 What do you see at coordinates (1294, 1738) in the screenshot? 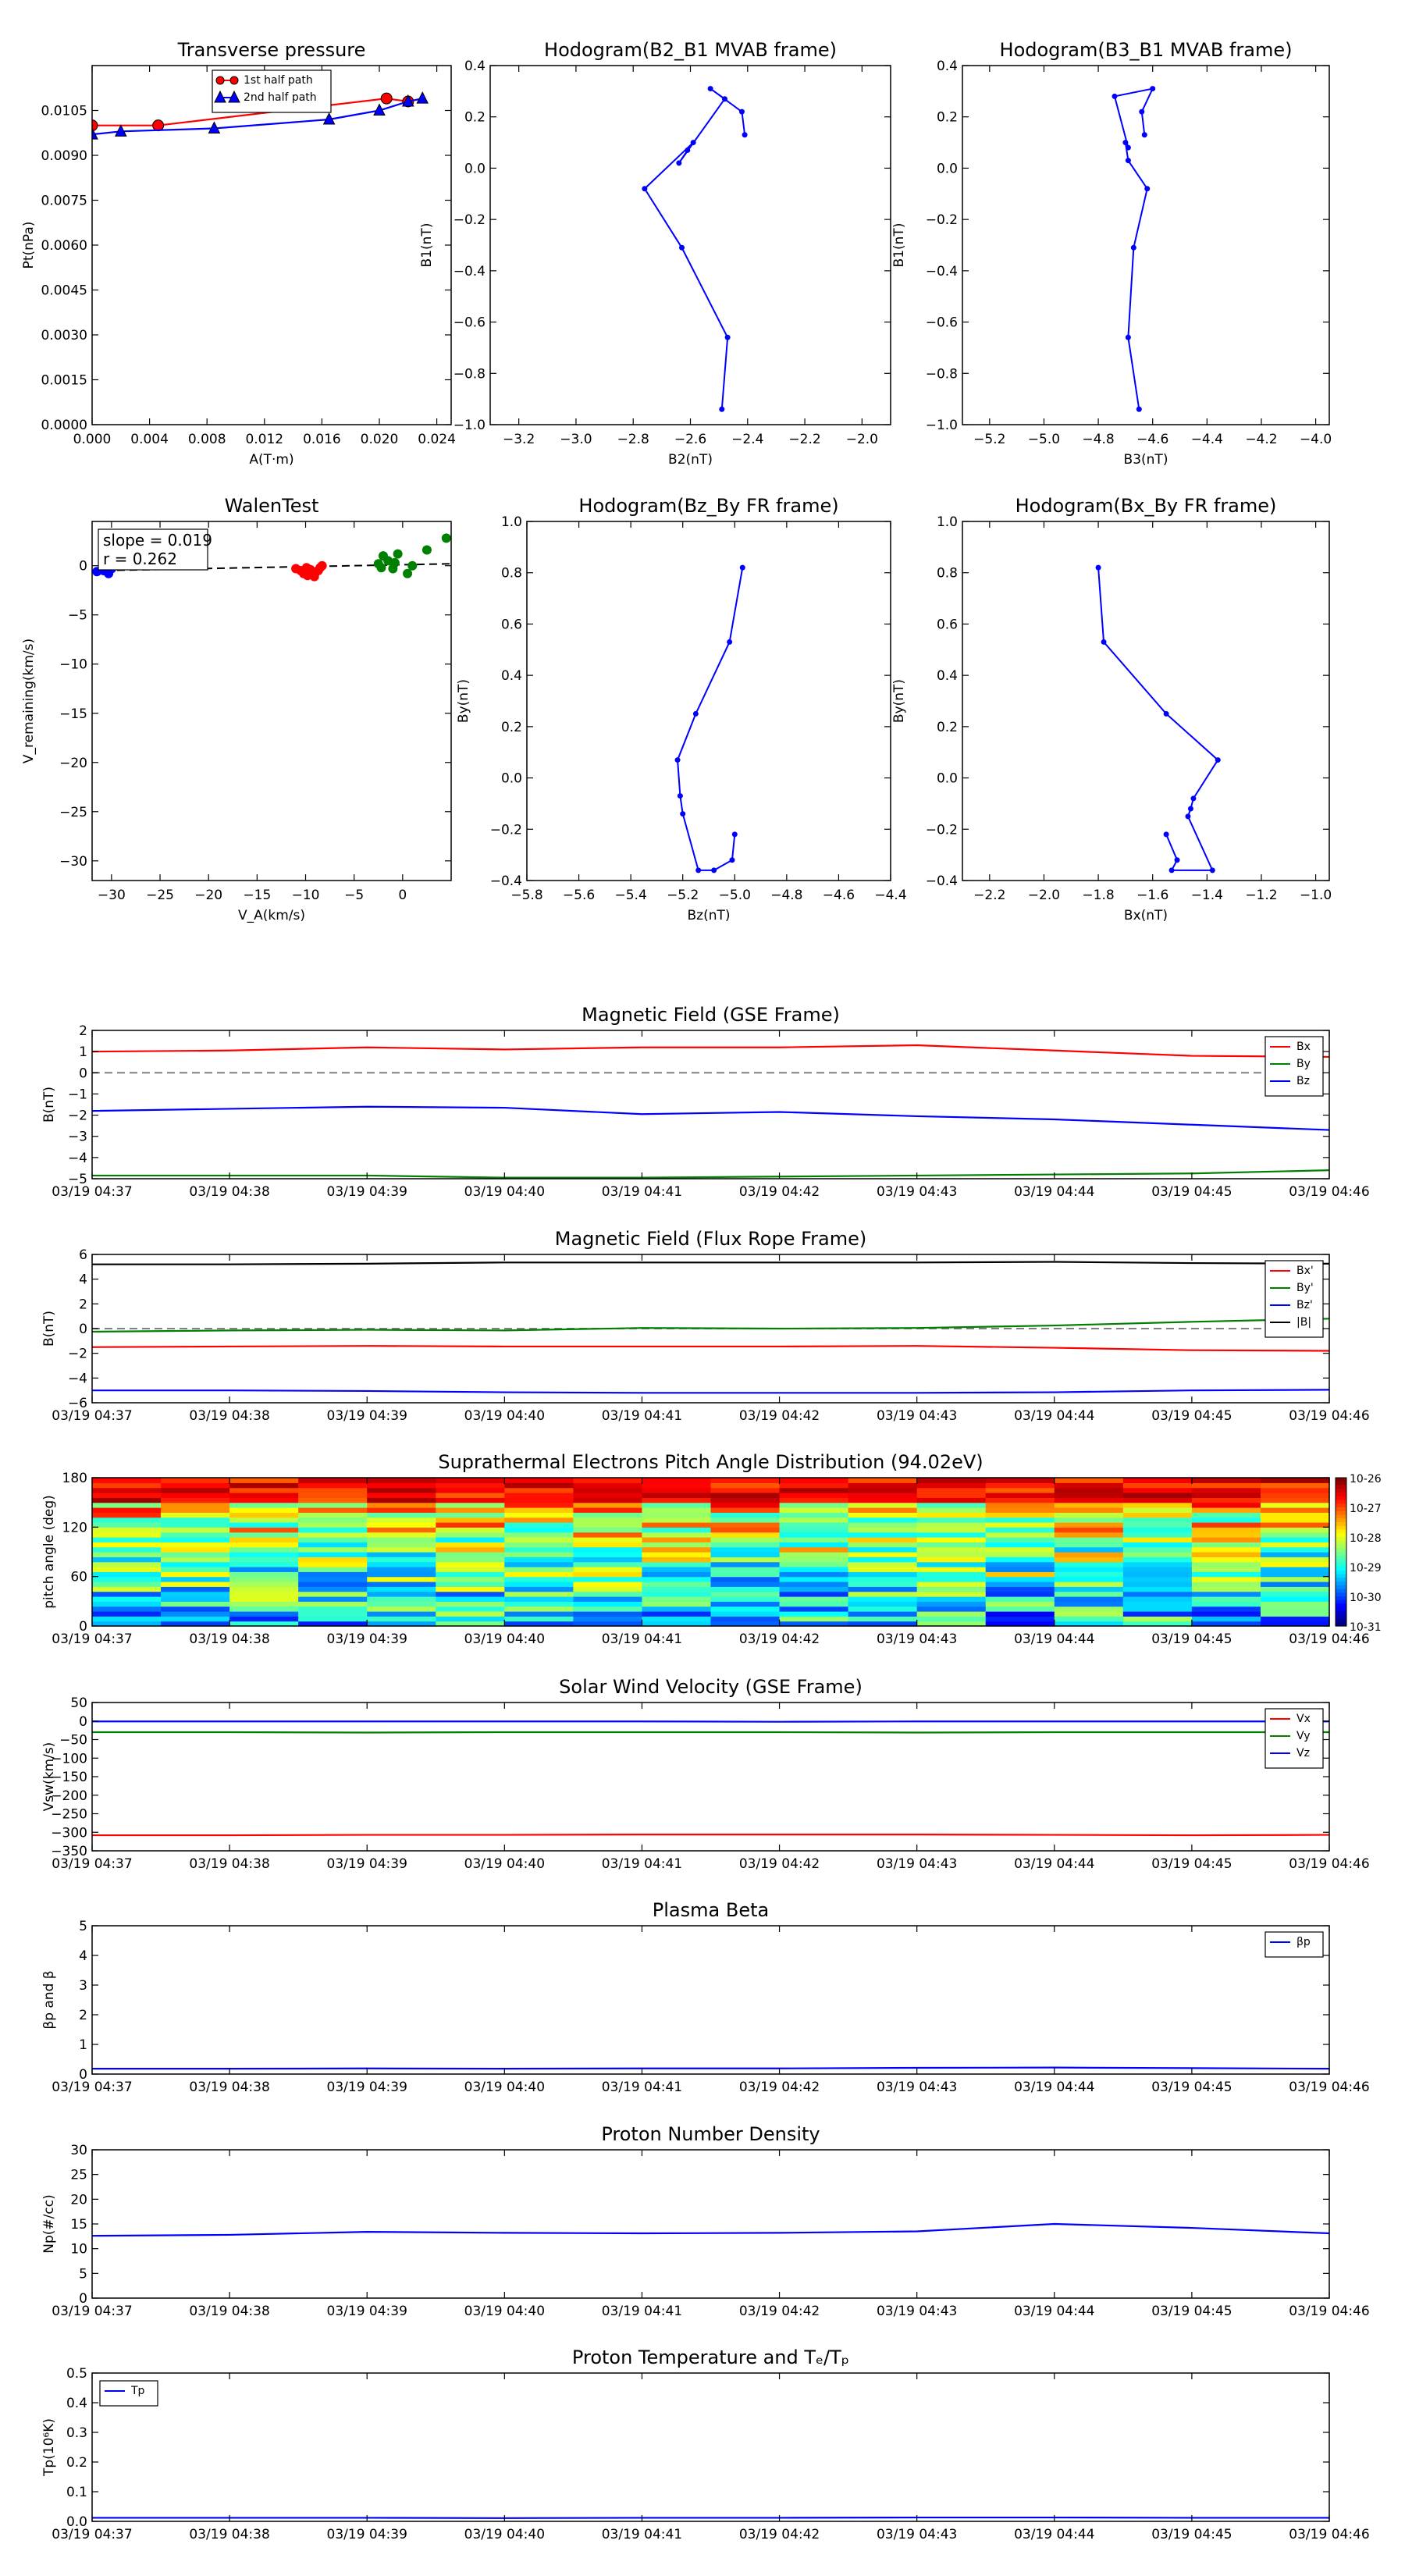
I see `solar-wind-velocity-legend: Vx Vy Vz` at bounding box center [1294, 1738].